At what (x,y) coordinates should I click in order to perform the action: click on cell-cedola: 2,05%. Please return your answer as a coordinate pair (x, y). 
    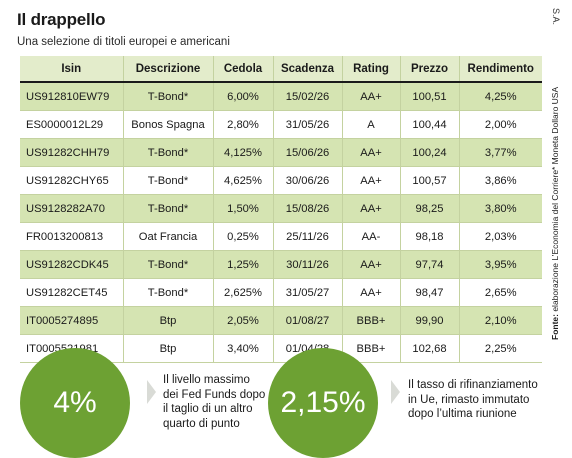
    Looking at the image, I should click on (242, 320).